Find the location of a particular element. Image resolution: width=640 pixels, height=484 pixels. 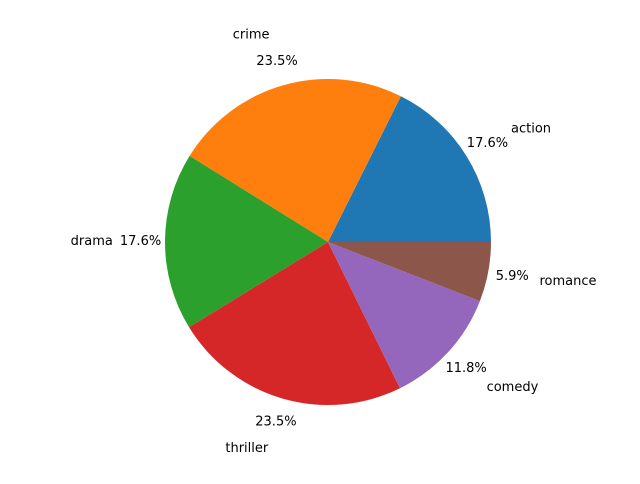

pie-slice-comedy is located at coordinates (404, 315).